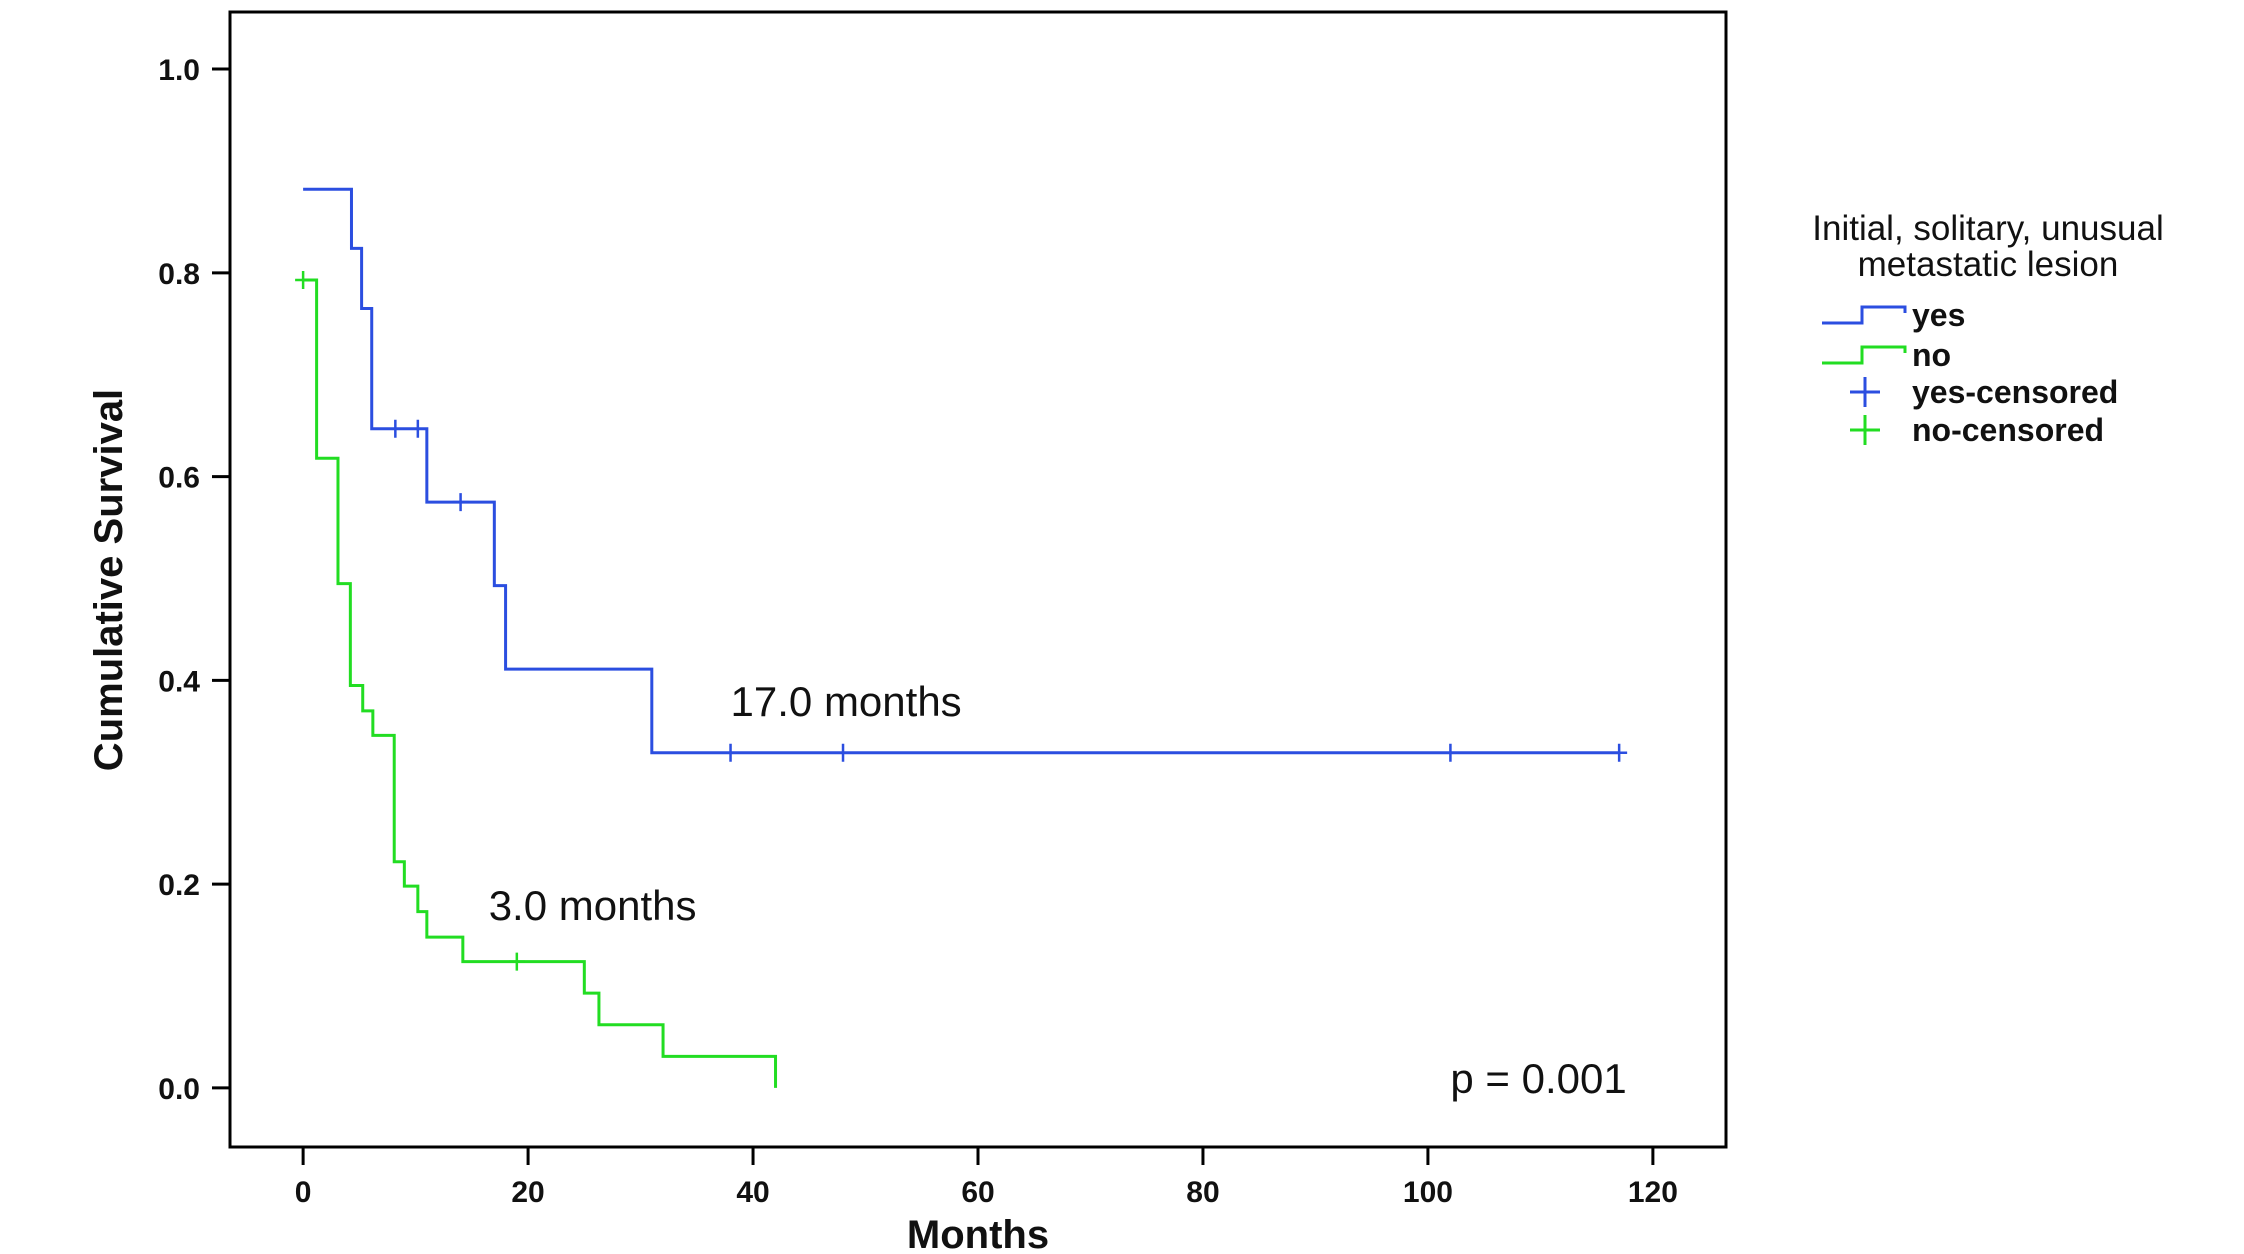  I want to click on legend-title-line-2: metastatic lesion, so click(1988, 264).